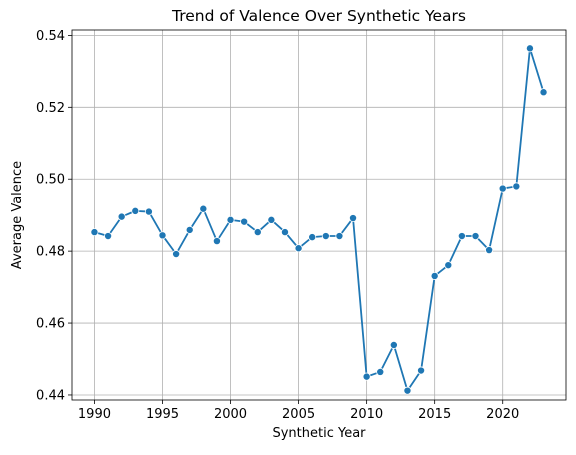 The height and width of the screenshot is (455, 576). What do you see at coordinates (230, 414) in the screenshot?
I see `x-tick-label: 2000` at bounding box center [230, 414].